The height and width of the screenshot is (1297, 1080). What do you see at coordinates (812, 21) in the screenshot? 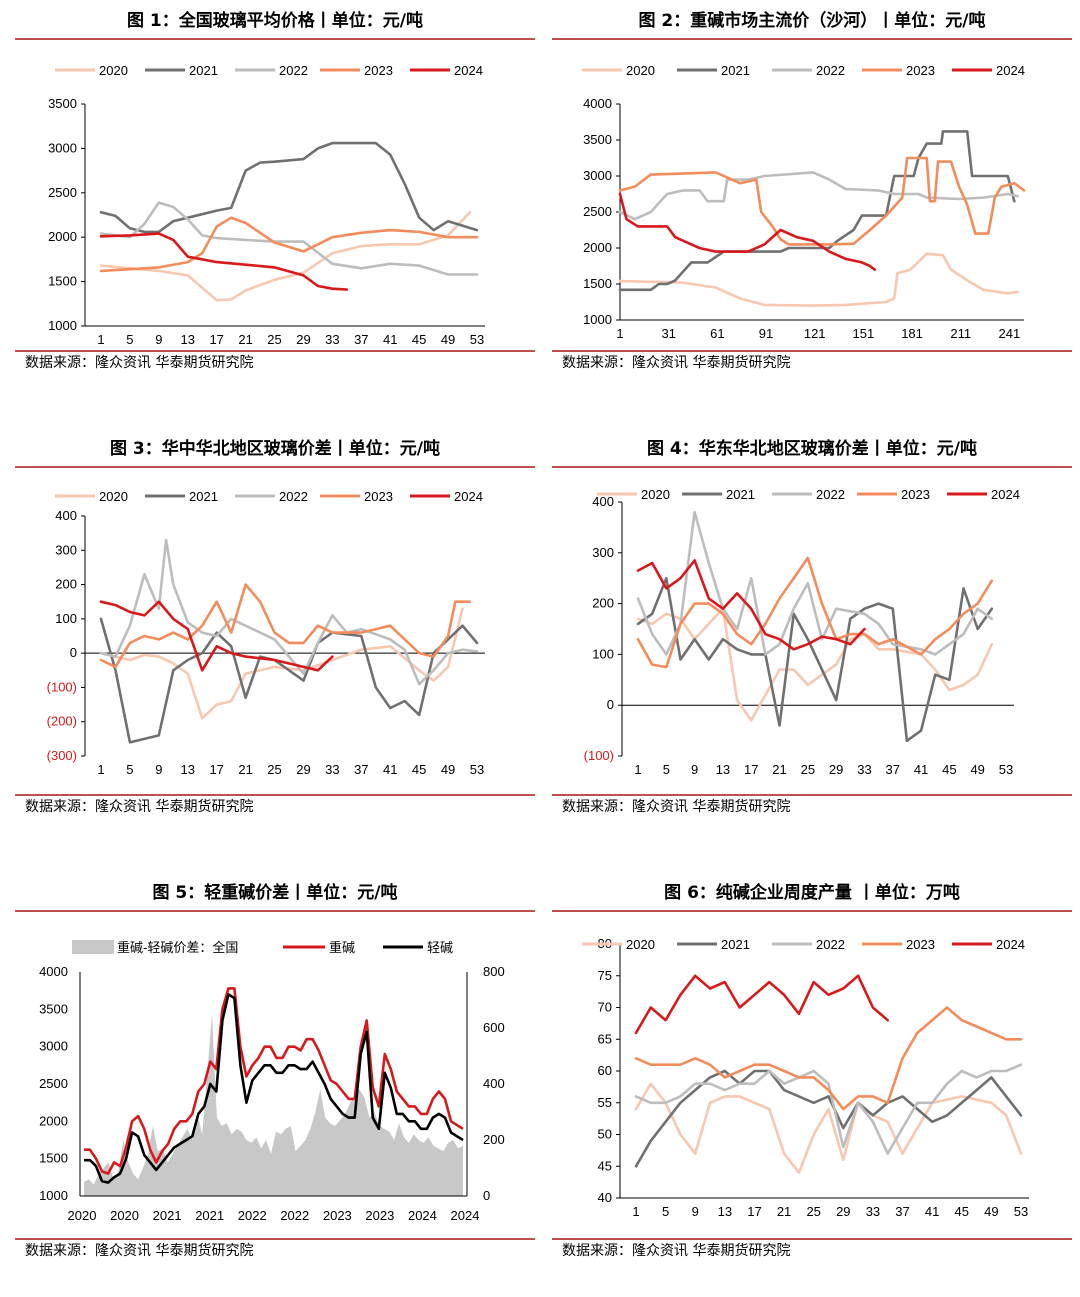
I see `chart-title: 图 2：重碱市场主流价（沙河）丨单位：元/吨` at bounding box center [812, 21].